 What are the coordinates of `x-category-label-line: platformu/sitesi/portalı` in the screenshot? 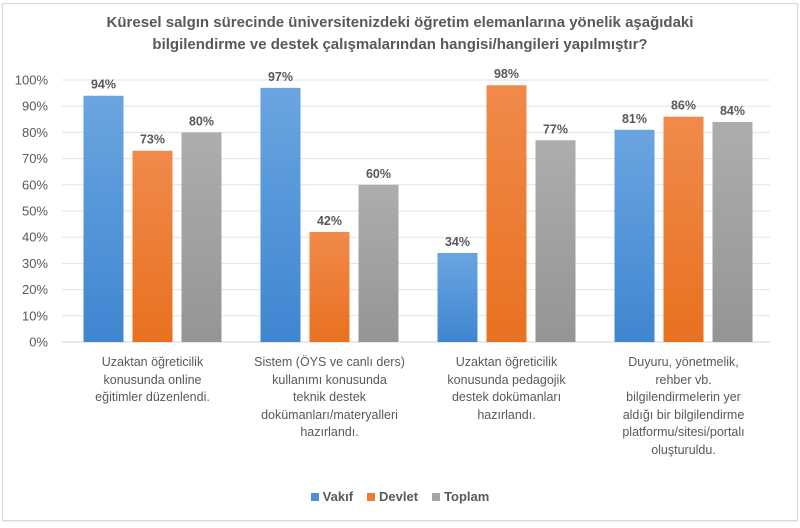 It's located at (683, 432).